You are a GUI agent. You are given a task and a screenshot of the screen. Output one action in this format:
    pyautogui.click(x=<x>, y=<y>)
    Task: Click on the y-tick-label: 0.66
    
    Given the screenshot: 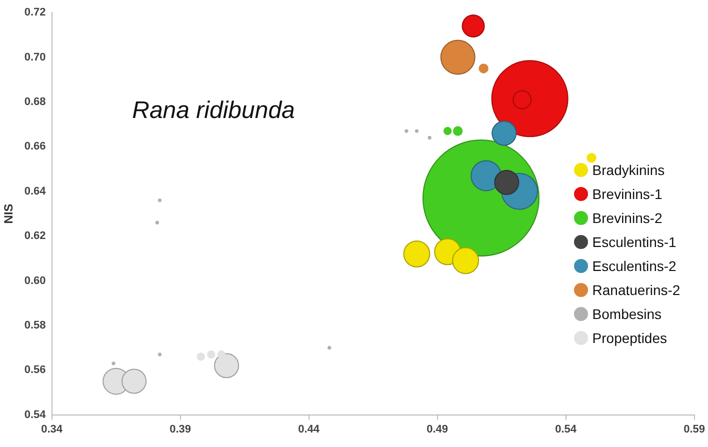 What is the action you would take?
    pyautogui.click(x=35, y=146)
    